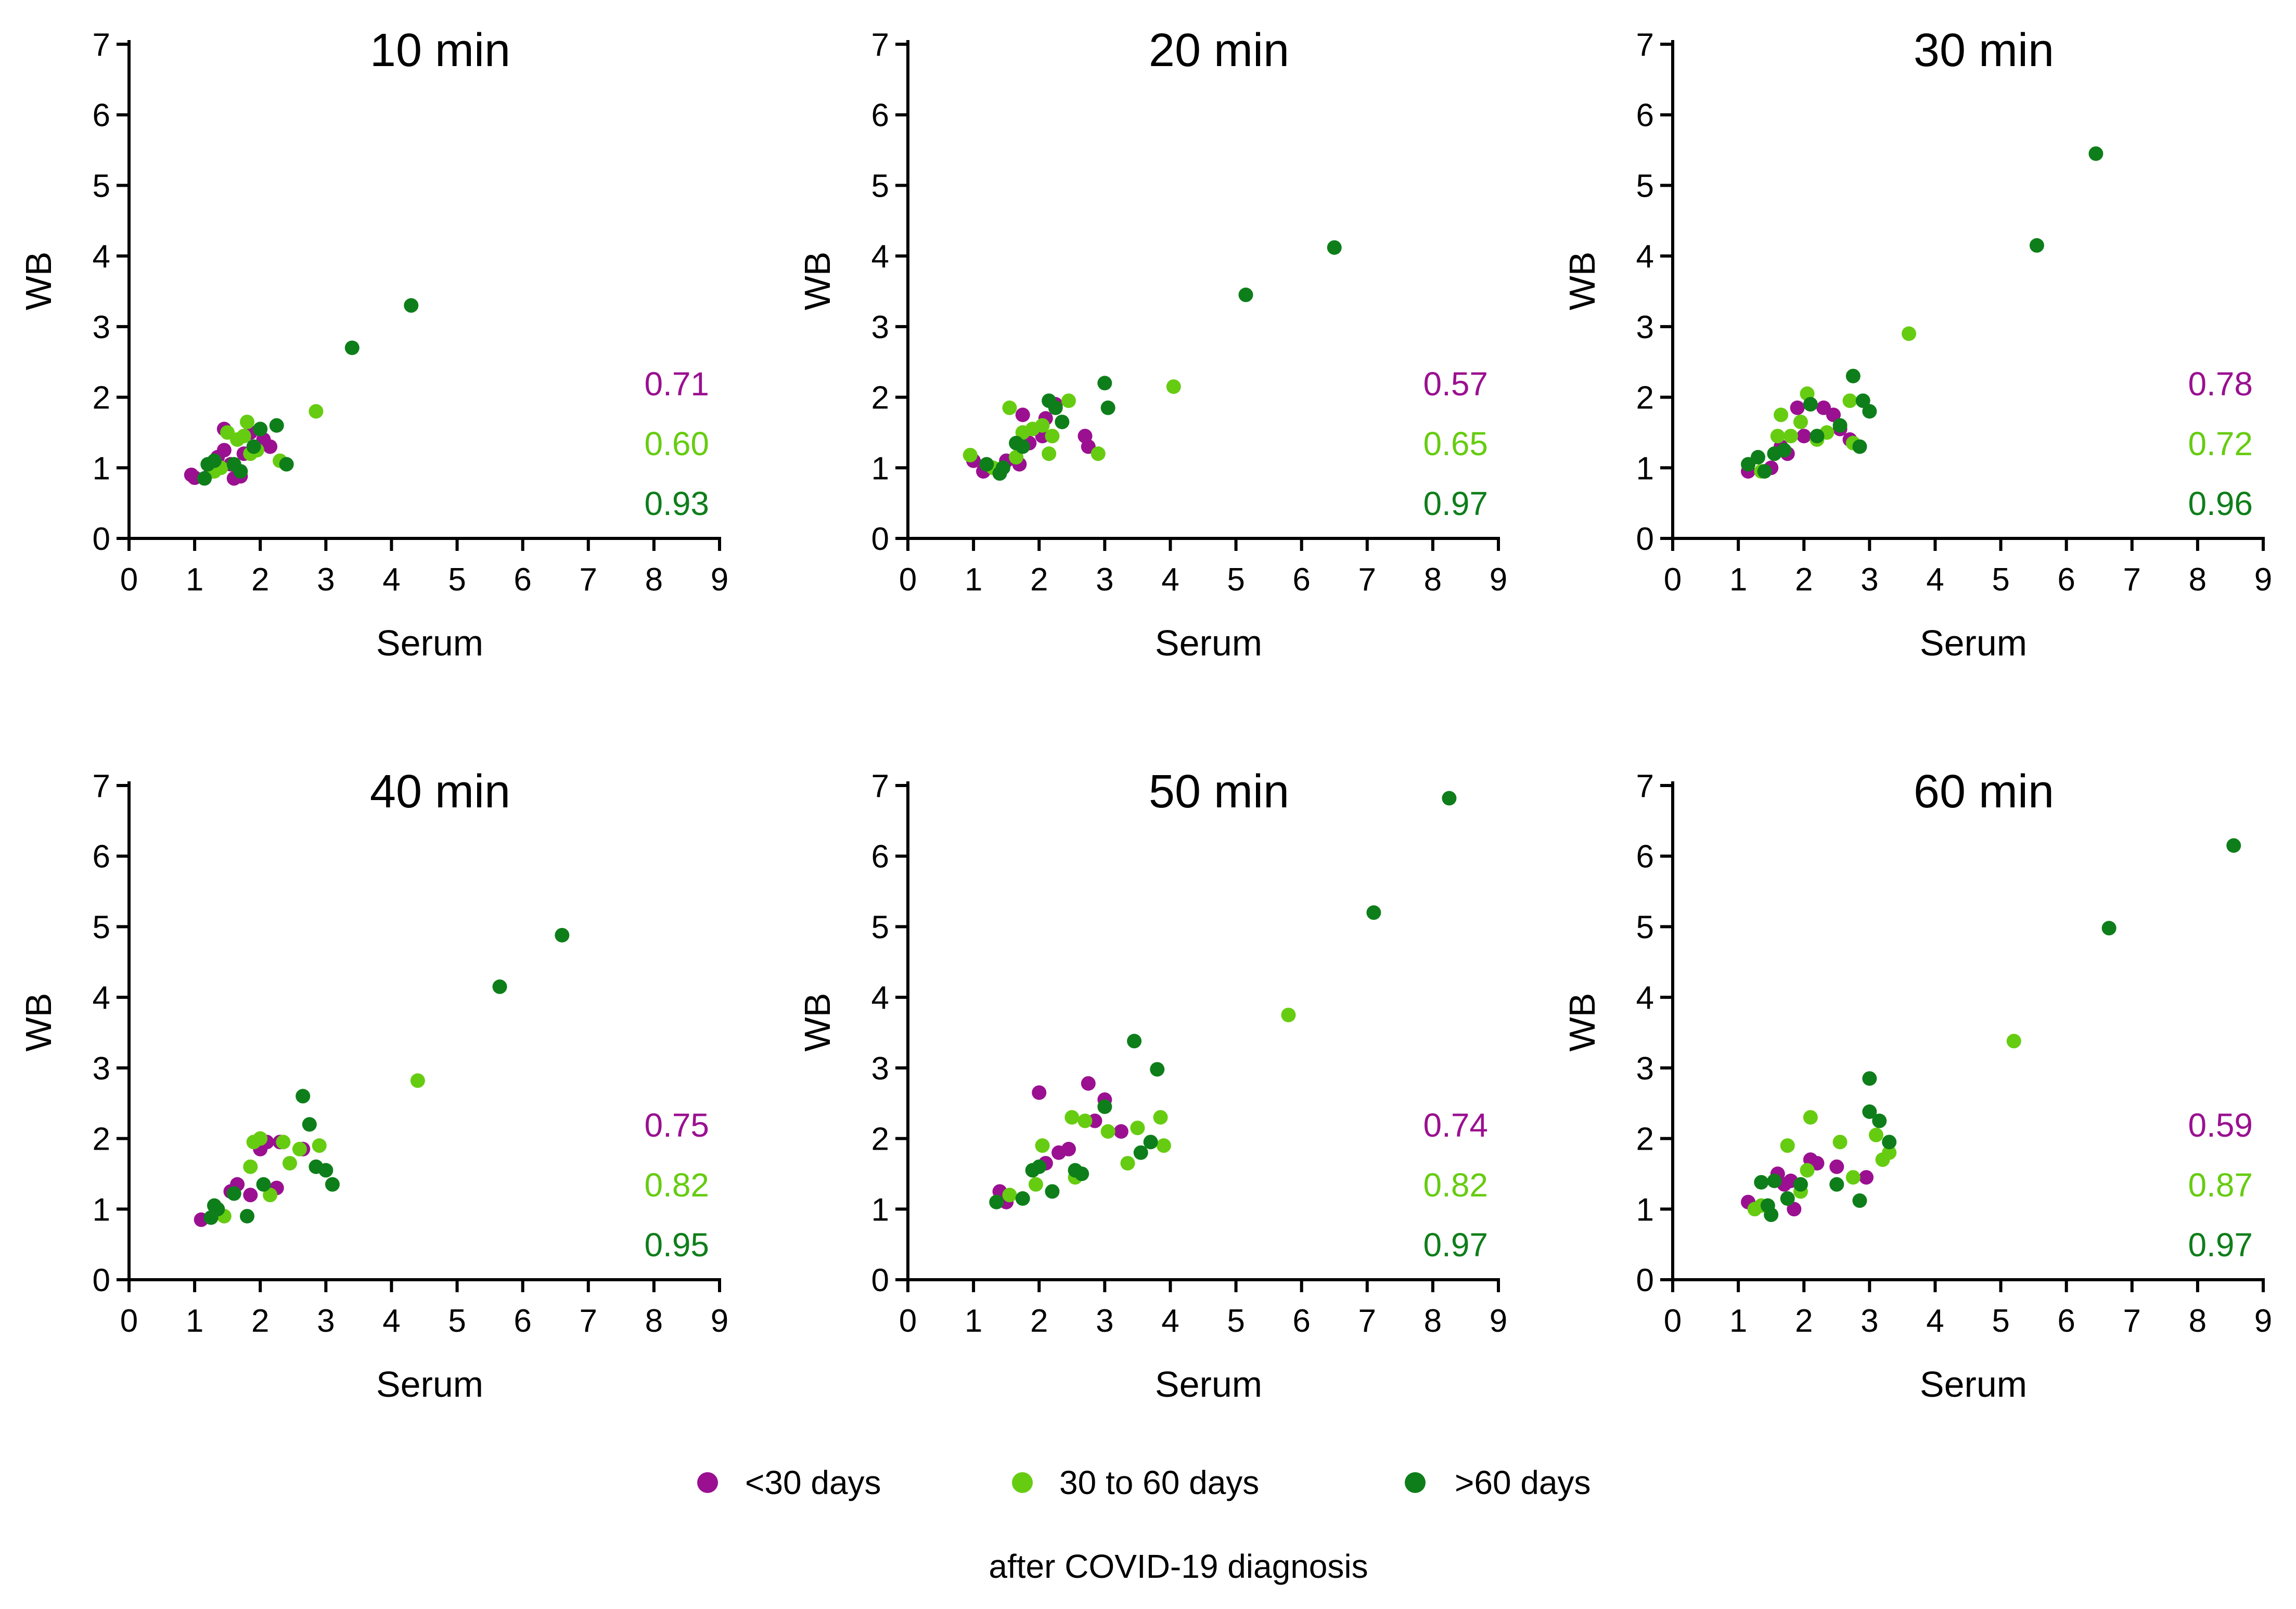 This screenshot has height=1609, width=2296. Describe the element at coordinates (2220, 1125) in the screenshot. I see `correlation-label-lt30: 0.59` at that location.